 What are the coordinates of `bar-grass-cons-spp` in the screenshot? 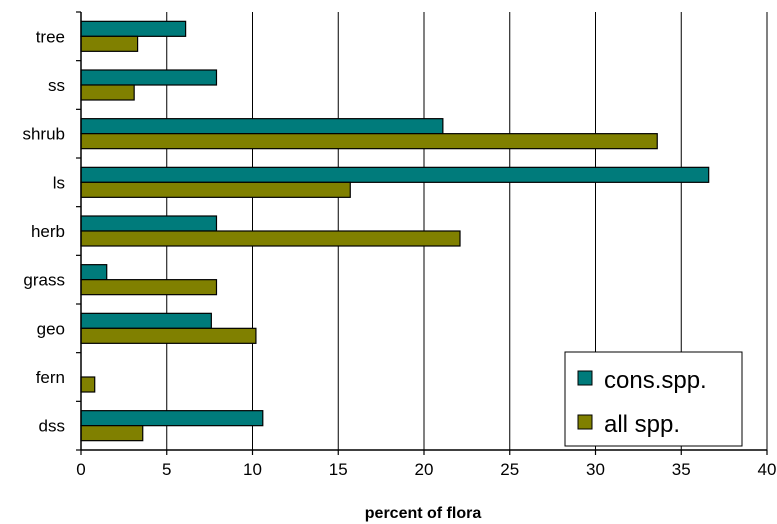 It's located at (94, 272).